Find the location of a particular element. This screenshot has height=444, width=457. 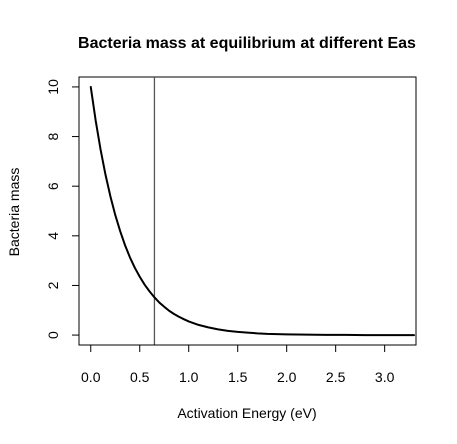

x-tick-label: 2.0 is located at coordinates (287, 377).